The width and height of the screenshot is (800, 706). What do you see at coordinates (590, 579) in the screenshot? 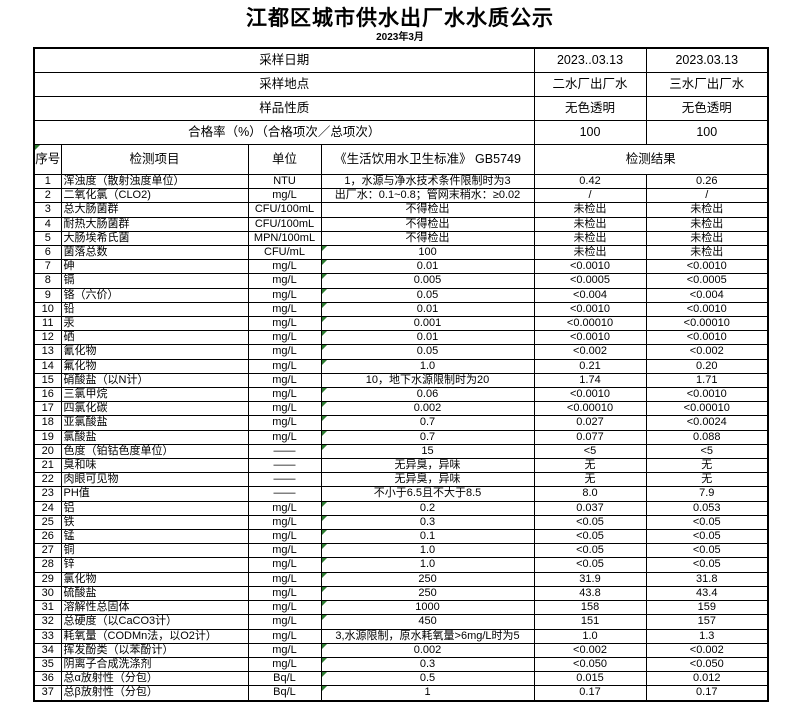
I see `result-plant2-cell: 31.9` at bounding box center [590, 579].